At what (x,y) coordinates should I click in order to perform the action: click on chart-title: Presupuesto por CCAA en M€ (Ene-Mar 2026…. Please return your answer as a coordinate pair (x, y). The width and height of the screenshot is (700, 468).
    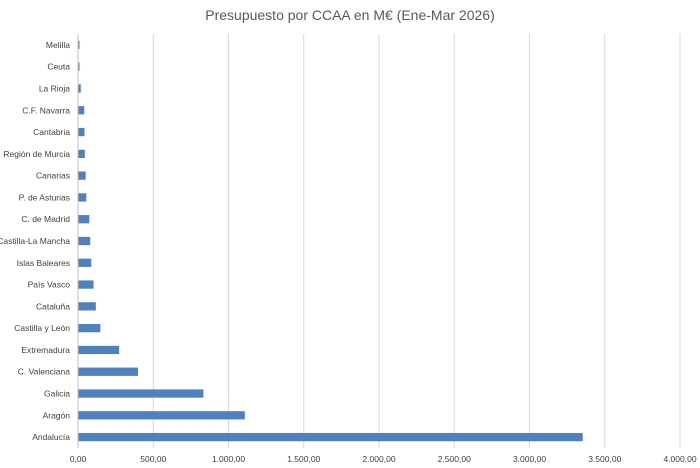
    Looking at the image, I should click on (349, 15).